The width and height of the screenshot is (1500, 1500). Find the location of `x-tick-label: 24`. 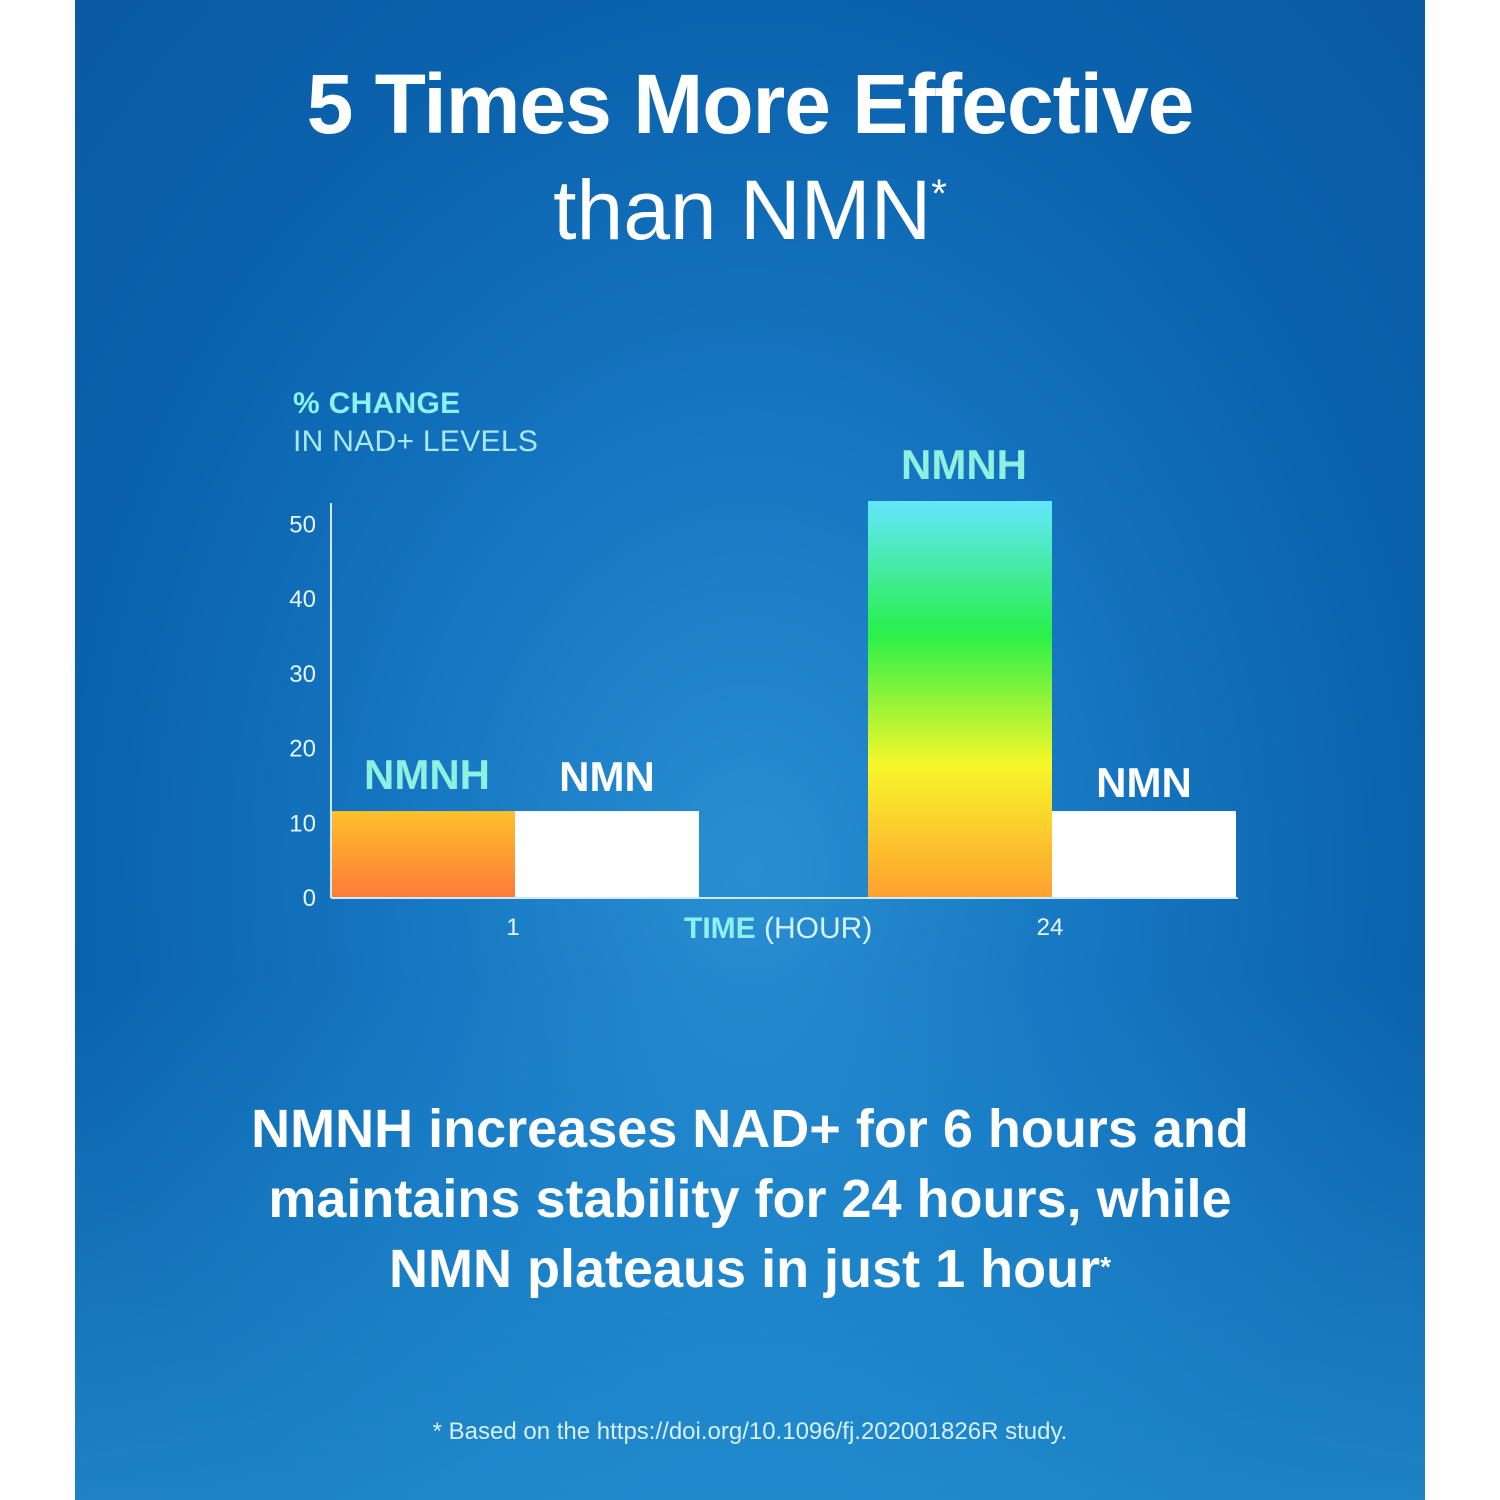

x-tick-label: 24 is located at coordinates (1050, 927).